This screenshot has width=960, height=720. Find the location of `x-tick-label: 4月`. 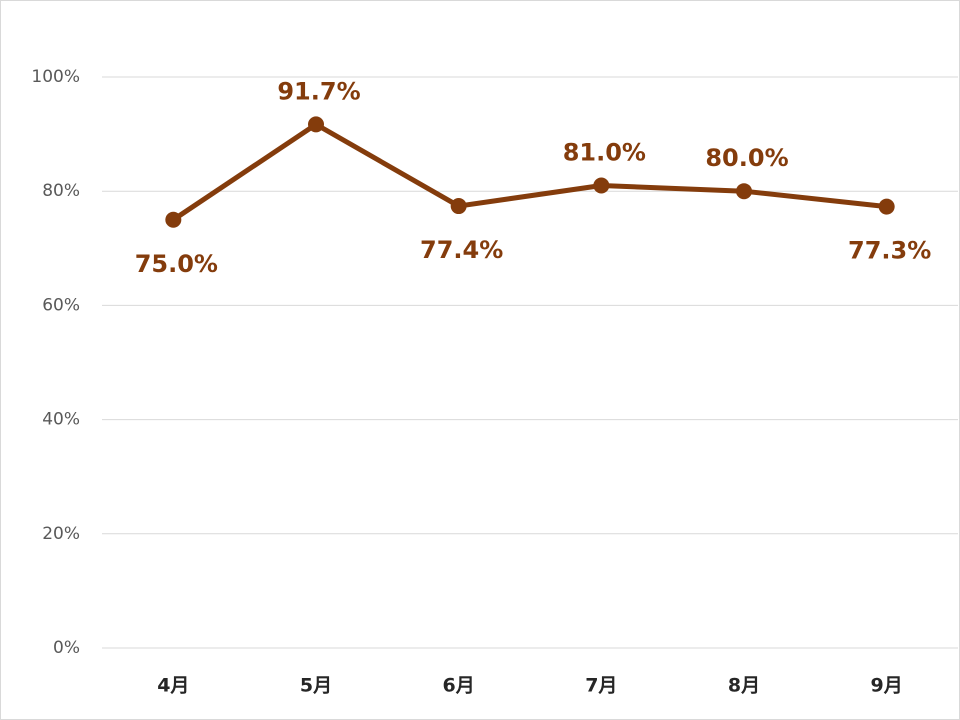

x-tick-label: 4月 is located at coordinates (173, 686).